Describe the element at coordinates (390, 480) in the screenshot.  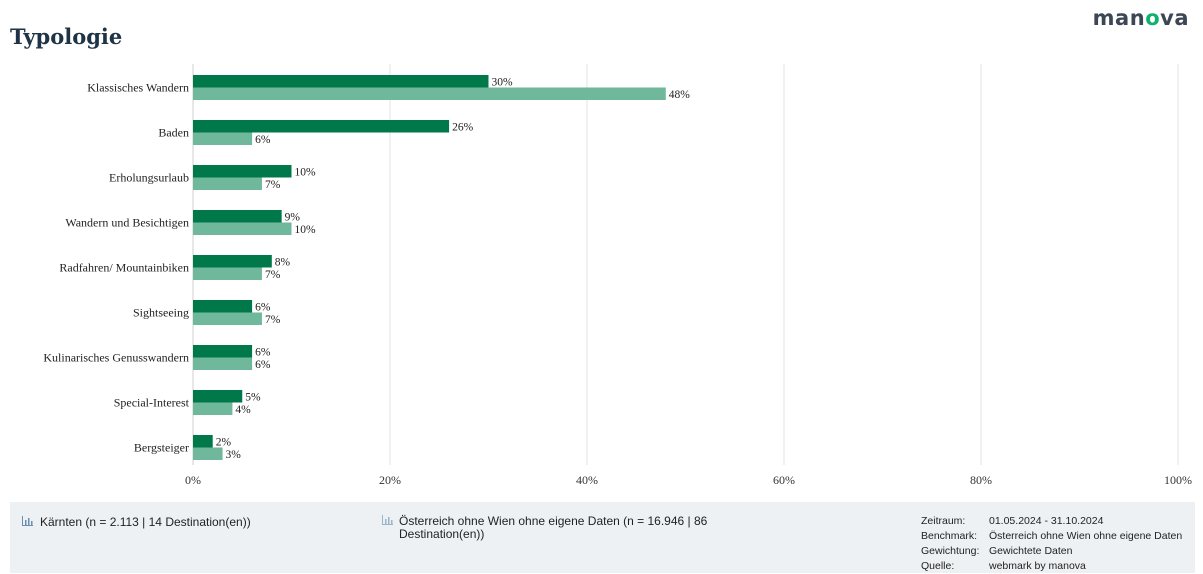
I see `x-tick-label: 20%` at that location.